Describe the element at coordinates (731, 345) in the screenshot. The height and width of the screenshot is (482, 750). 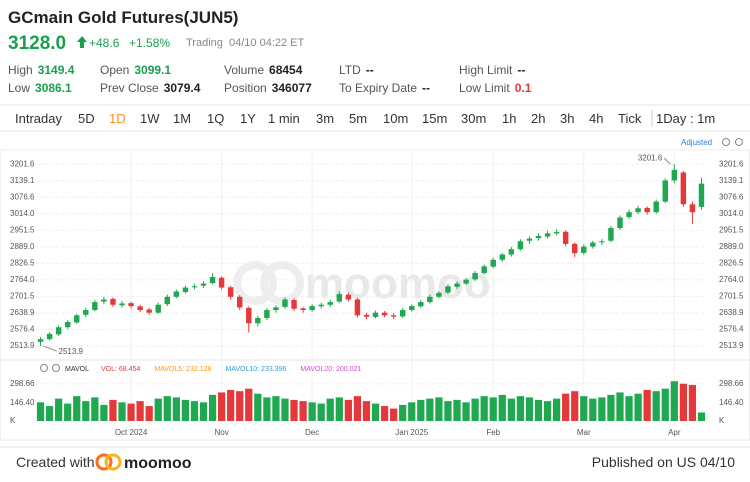
I see `y-tick-label: 2513.9` at that location.